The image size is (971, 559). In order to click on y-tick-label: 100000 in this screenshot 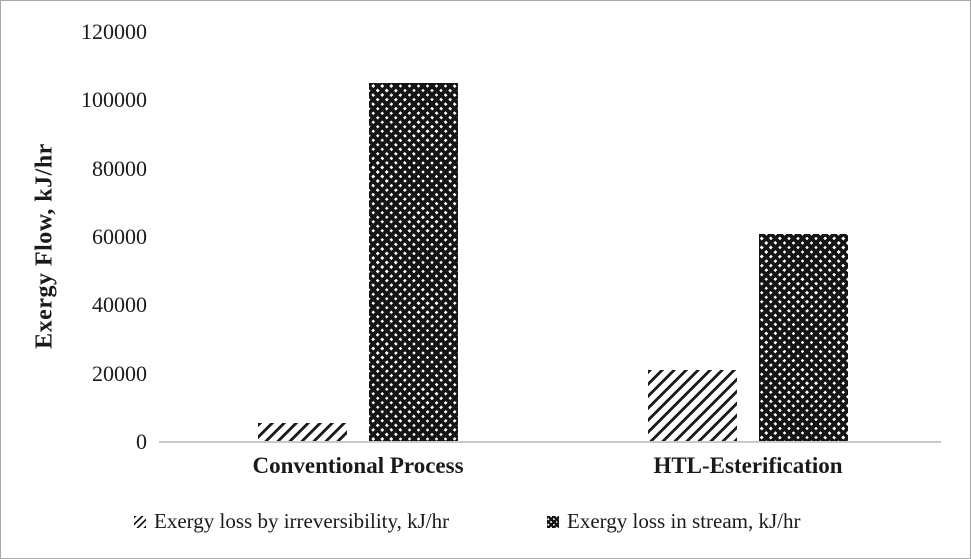, I will do `click(114, 100)`.